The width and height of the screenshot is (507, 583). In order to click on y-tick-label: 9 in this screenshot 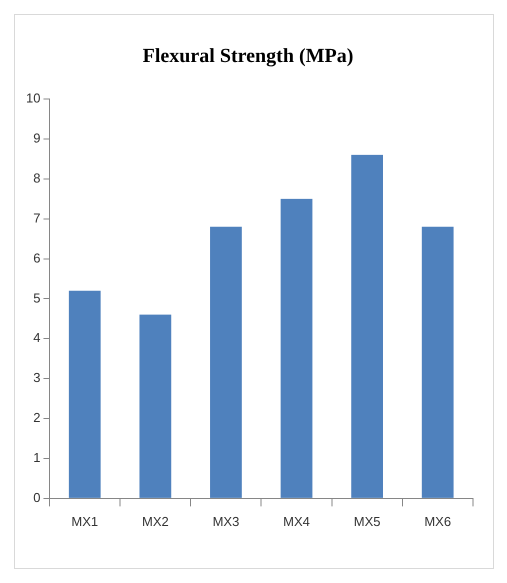, I will do `click(36, 138)`.